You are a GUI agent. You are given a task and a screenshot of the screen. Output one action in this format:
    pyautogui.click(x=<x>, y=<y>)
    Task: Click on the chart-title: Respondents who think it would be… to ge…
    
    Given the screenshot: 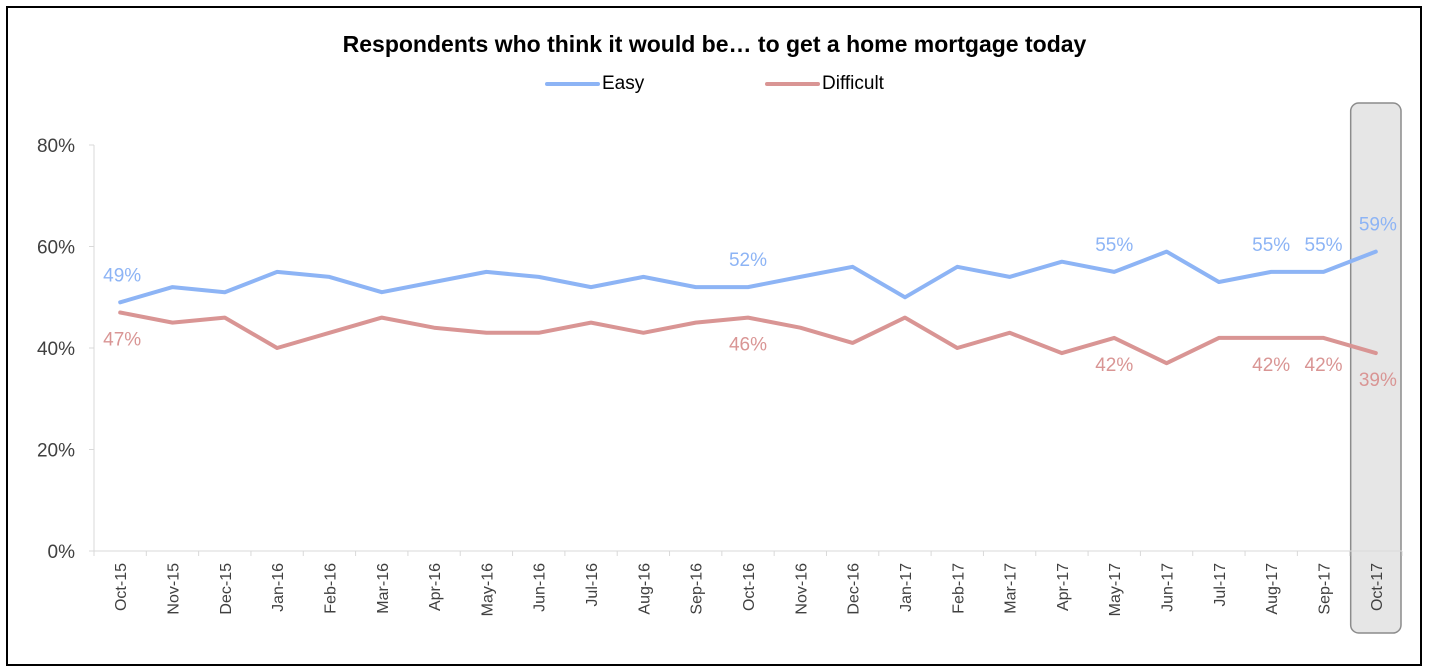 What is the action you would take?
    pyautogui.click(x=714, y=44)
    